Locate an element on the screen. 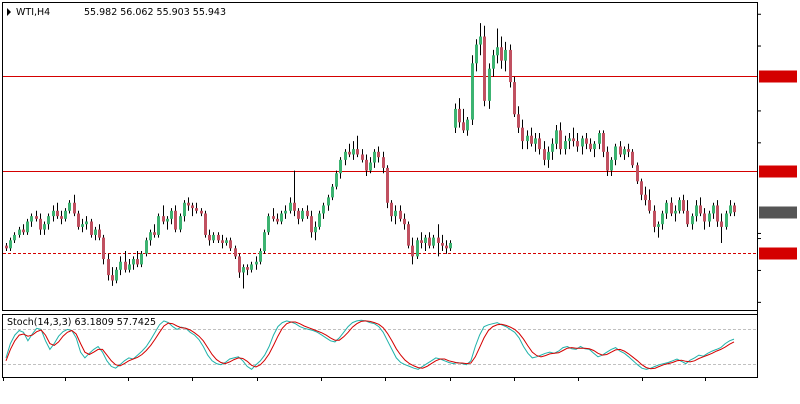 This screenshot has width=800, height=404. stochastic-label: Stoch(14,3,3) 63.1809 57.7425 is located at coordinates (81, 322).